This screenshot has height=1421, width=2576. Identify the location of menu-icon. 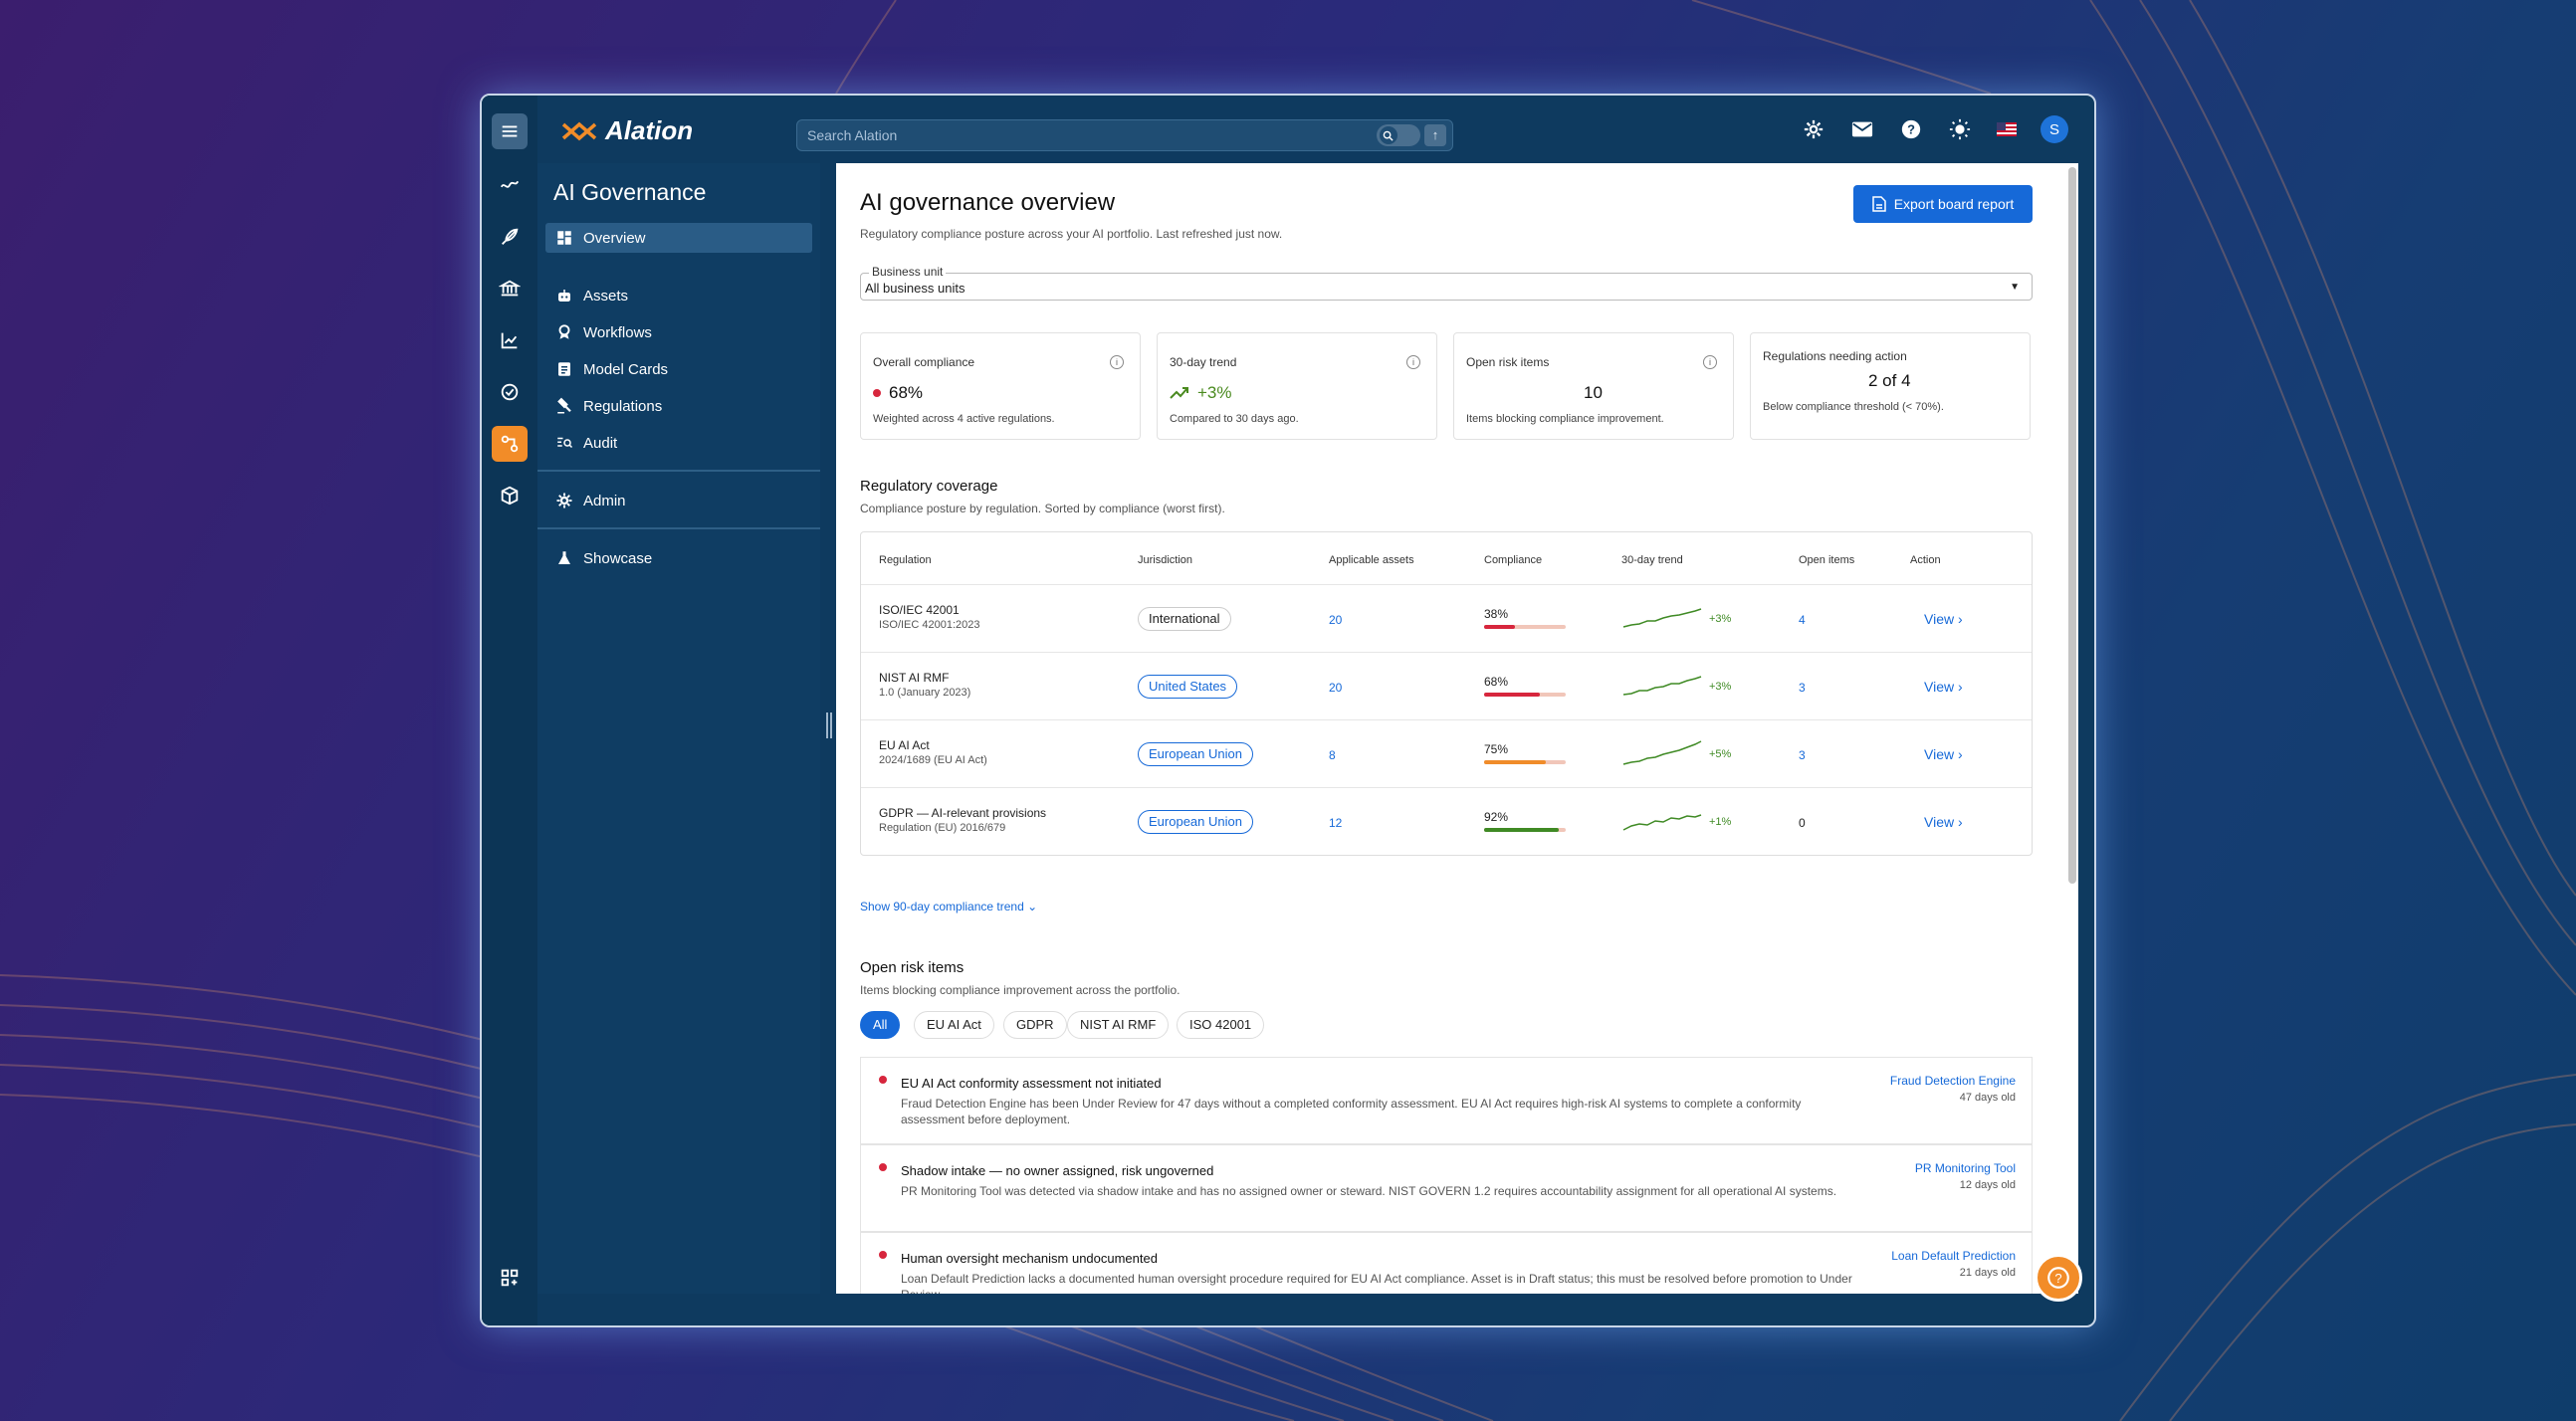
(510, 131).